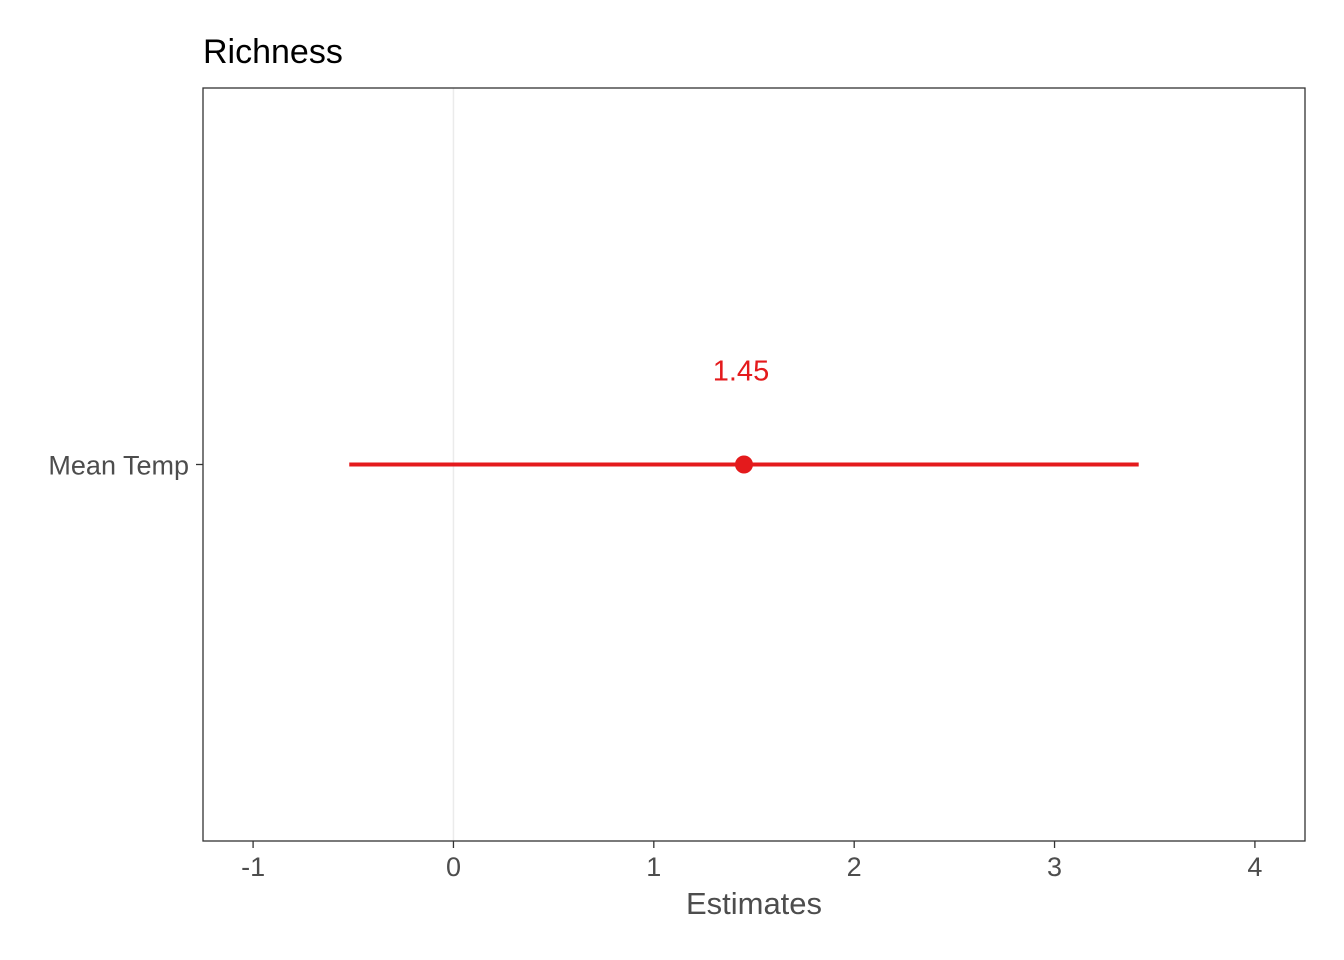 The height and width of the screenshot is (960, 1344). I want to click on estimate-marks: 1.45, so click(744, 415).